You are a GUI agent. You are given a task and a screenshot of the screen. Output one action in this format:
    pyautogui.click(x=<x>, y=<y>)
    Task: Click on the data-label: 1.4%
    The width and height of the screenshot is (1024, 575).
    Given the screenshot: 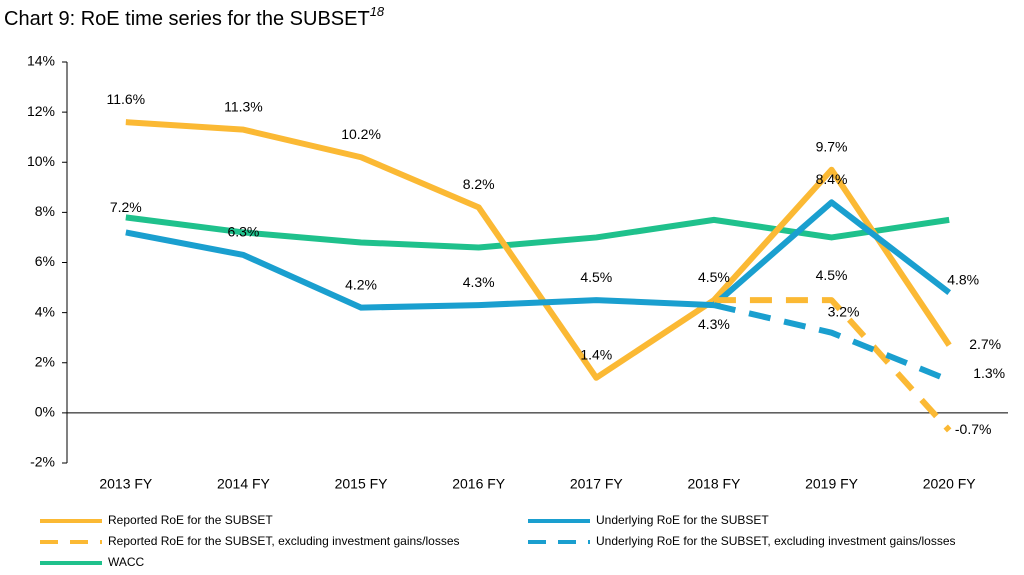 What is the action you would take?
    pyautogui.click(x=596, y=354)
    